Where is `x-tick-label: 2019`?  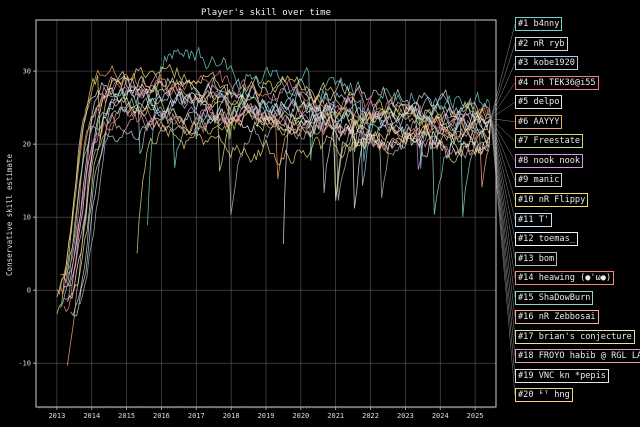 x-tick-label: 2019 is located at coordinates (266, 416).